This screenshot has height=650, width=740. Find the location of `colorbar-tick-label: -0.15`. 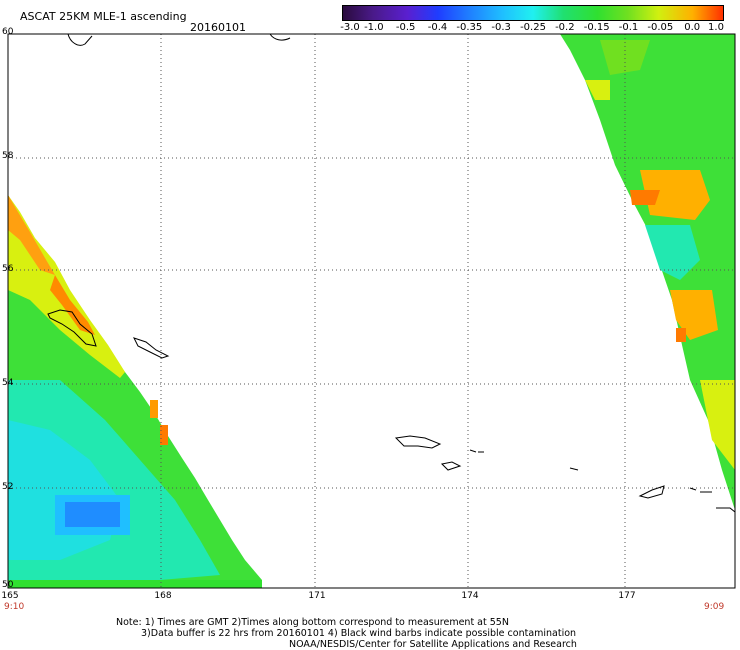

colorbar-tick-label: -0.15 is located at coordinates (596, 27).